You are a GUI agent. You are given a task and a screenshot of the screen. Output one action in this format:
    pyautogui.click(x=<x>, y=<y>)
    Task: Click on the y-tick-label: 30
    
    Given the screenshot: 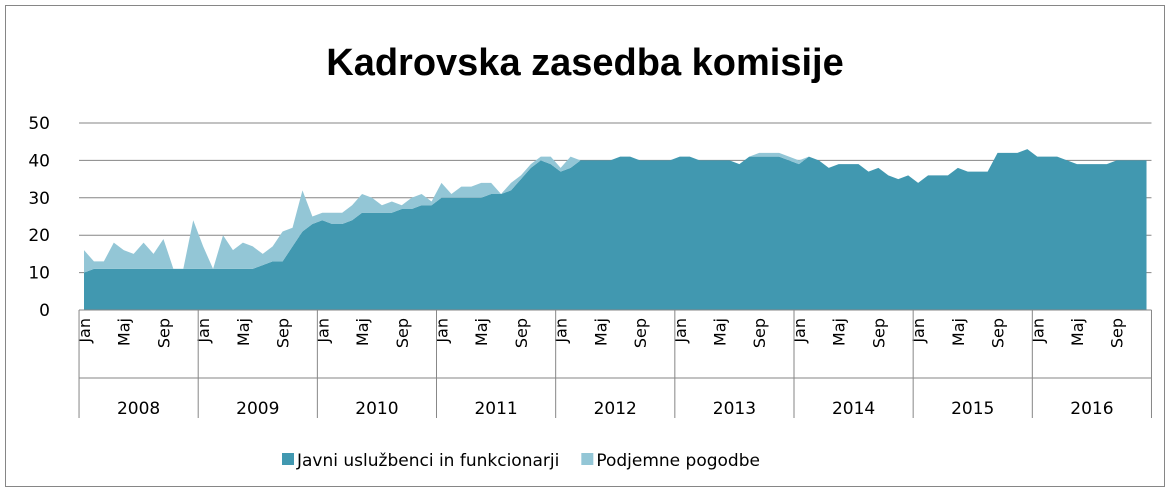 What is the action you would take?
    pyautogui.click(x=39, y=199)
    